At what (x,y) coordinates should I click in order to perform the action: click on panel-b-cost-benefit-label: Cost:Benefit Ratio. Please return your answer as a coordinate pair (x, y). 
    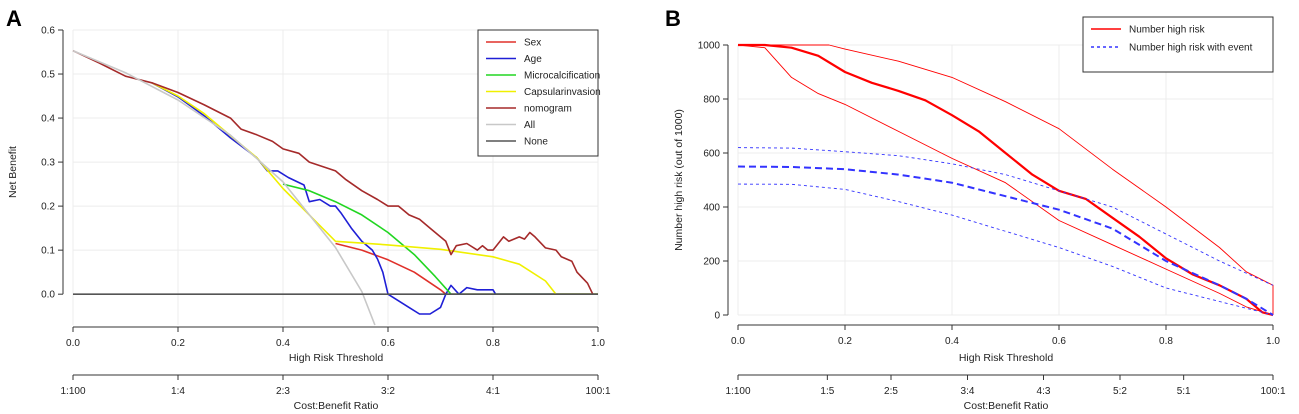
    Looking at the image, I should click on (1006, 406).